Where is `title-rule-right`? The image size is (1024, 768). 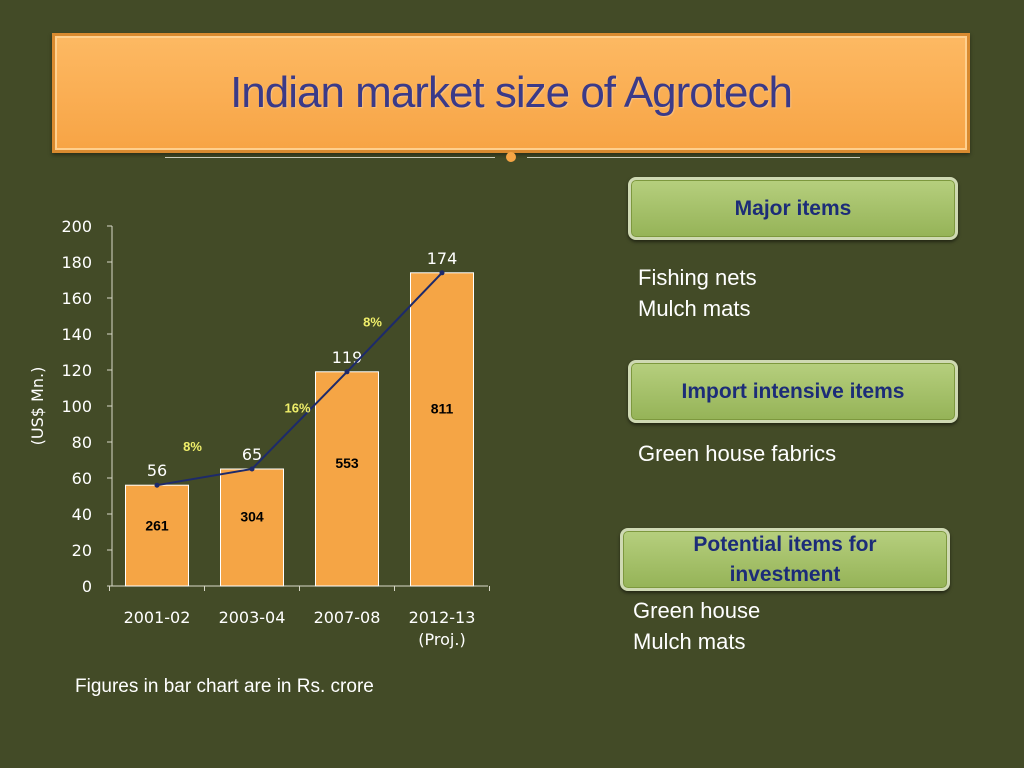
title-rule-right is located at coordinates (693, 157).